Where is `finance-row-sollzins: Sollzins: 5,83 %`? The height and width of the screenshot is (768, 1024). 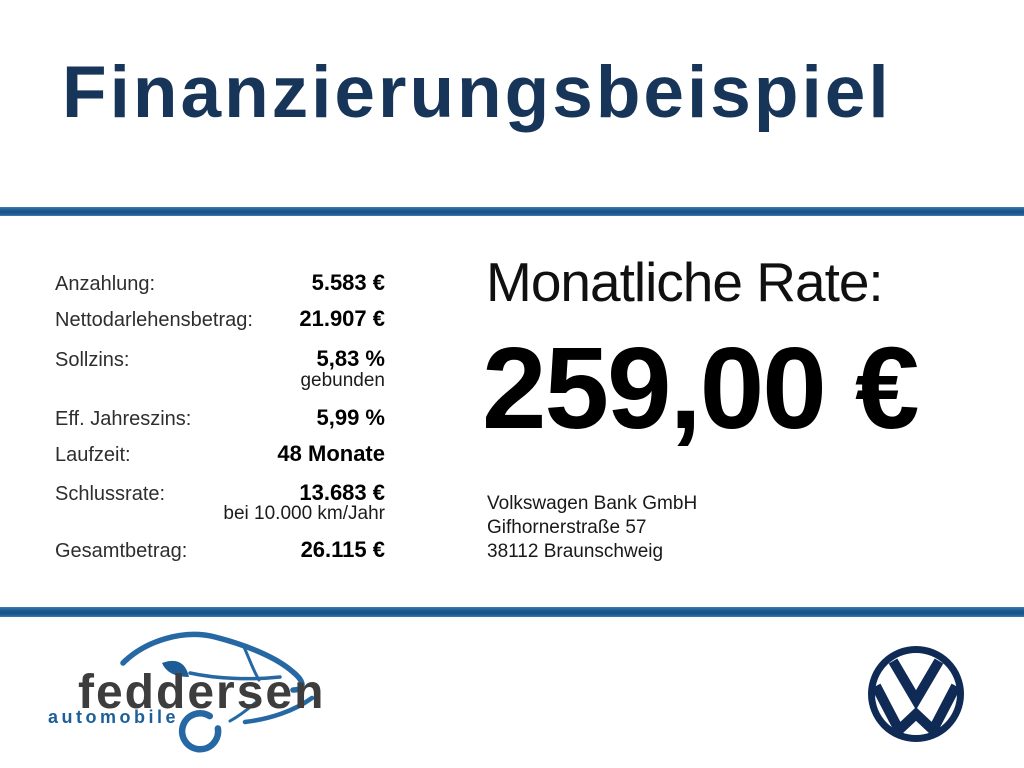
finance-row-sollzins: Sollzins: 5,83 % is located at coordinates (220, 359).